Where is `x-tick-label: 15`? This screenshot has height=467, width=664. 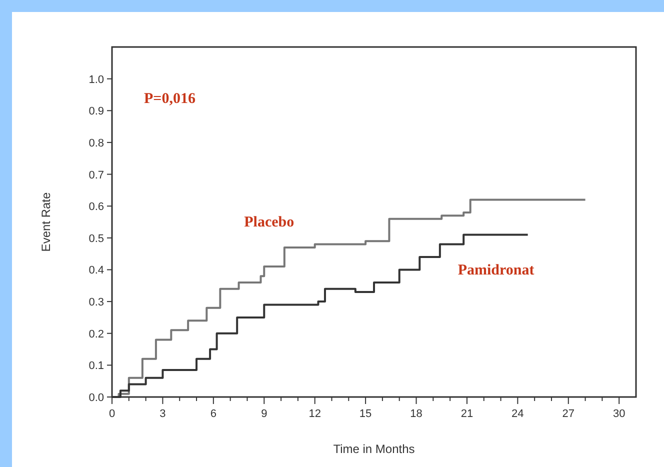
x-tick-label: 15 is located at coordinates (365, 414).